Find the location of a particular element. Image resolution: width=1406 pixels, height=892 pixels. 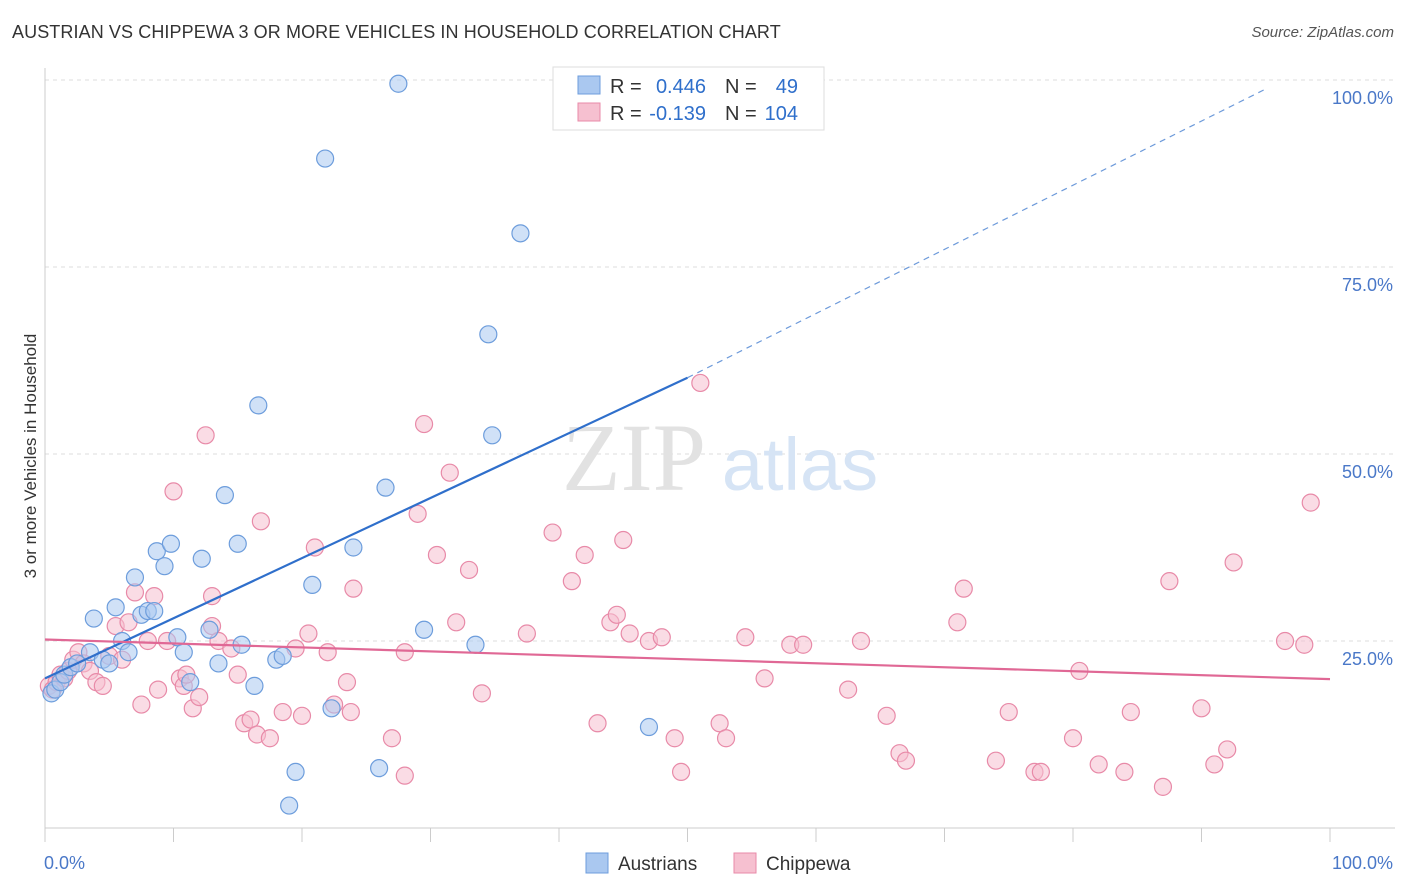

legend-r-value-austrians: 0.446 is located at coordinates (681, 87).